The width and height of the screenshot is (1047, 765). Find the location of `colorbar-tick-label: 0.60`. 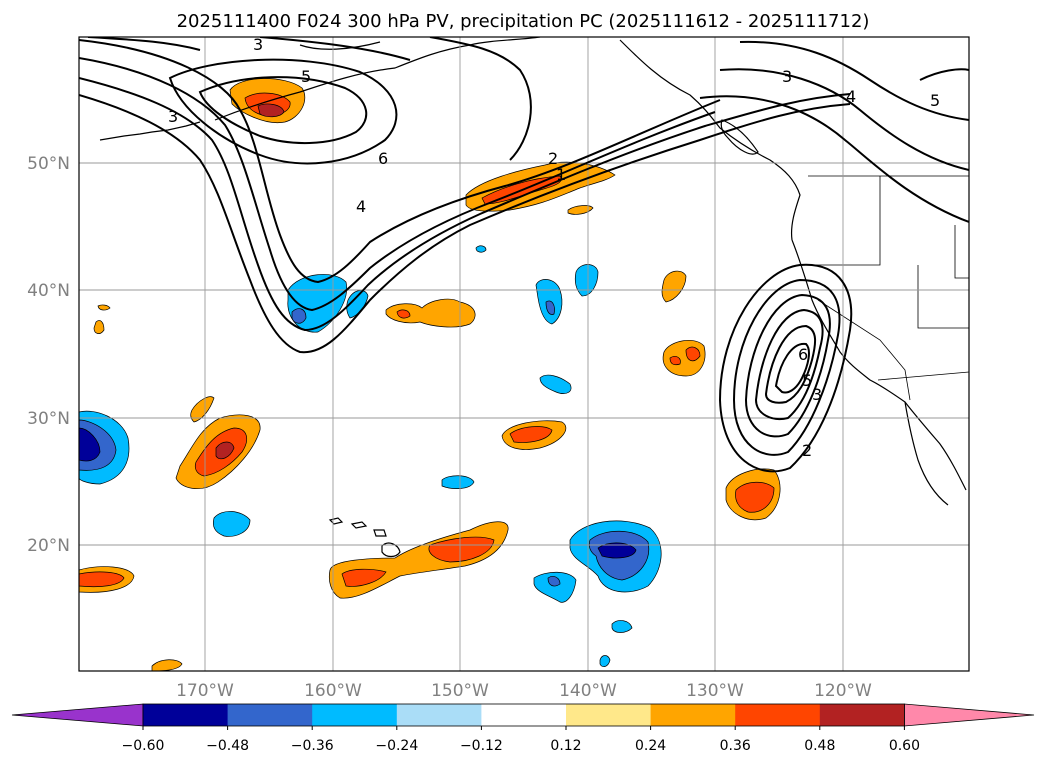

colorbar-tick-label: 0.60 is located at coordinates (904, 746).